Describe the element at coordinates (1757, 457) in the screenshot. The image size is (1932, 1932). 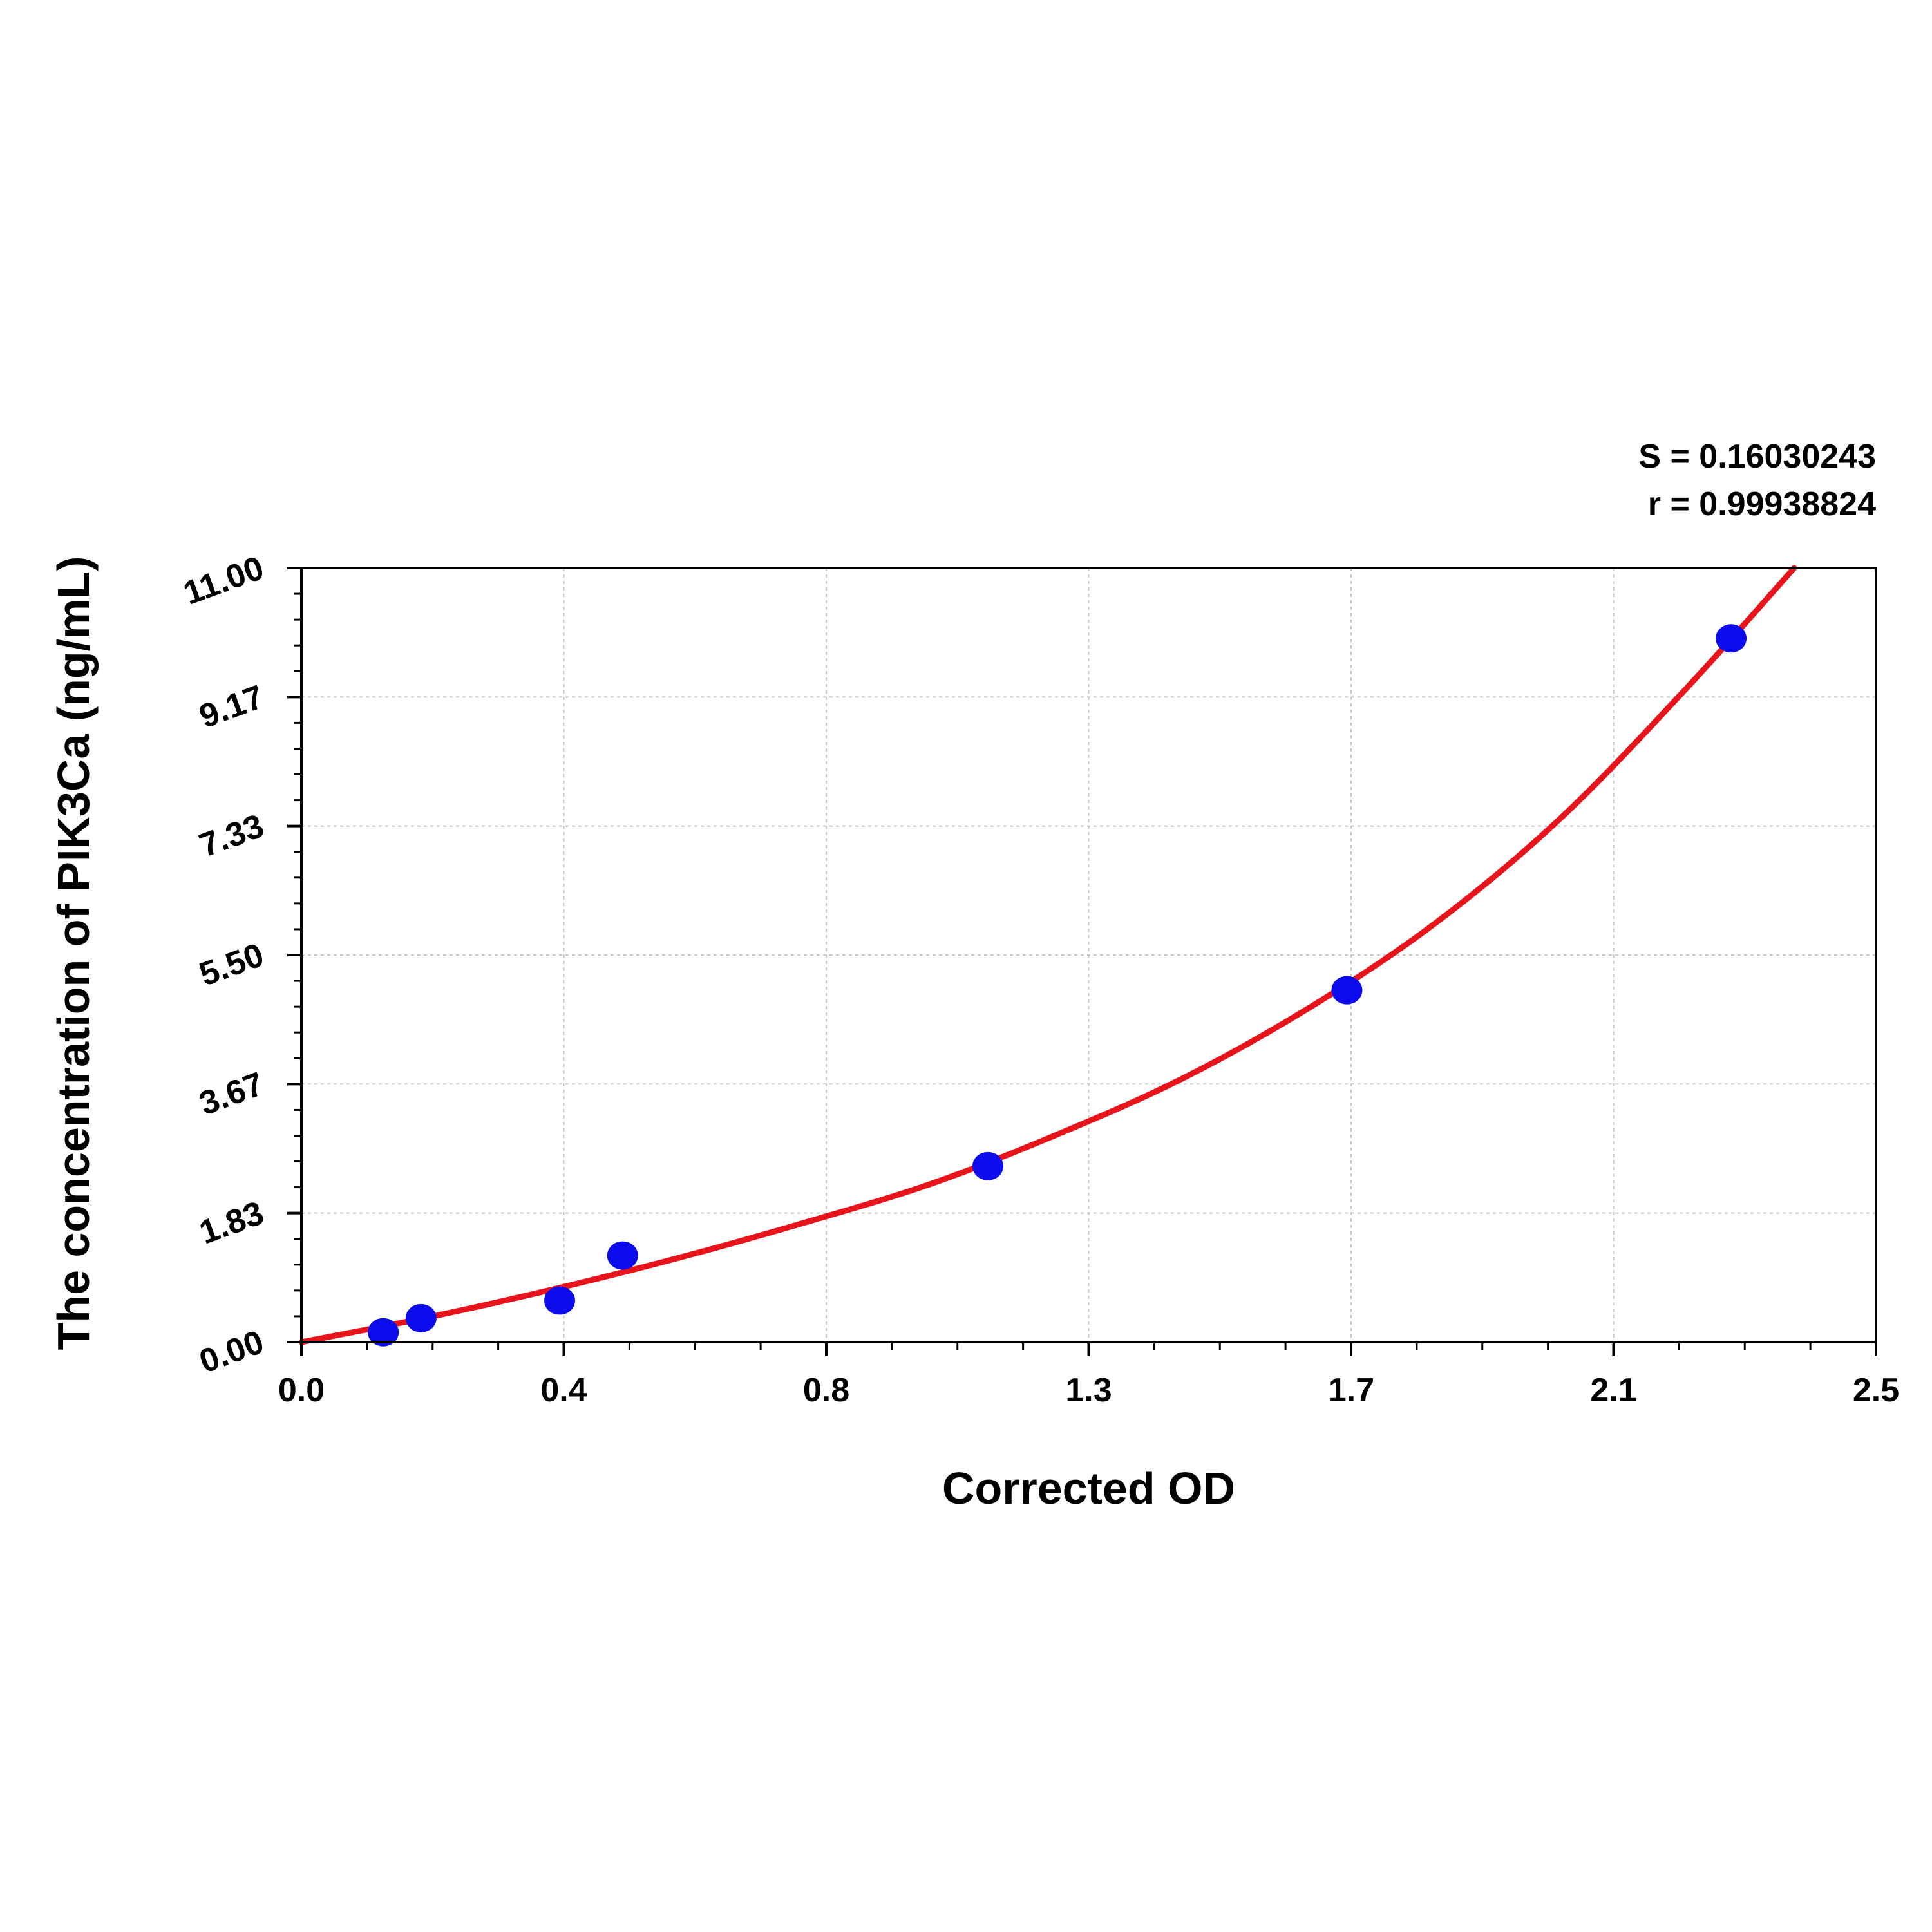
I see `fit-stat-s: S = 0.16030243` at that location.